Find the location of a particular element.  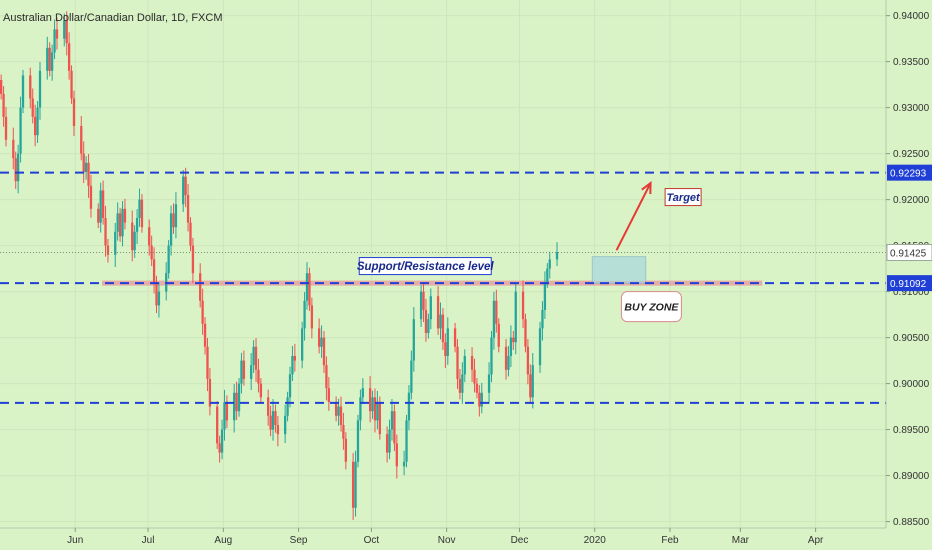

buy-zone-callout-box is located at coordinates (651, 307).